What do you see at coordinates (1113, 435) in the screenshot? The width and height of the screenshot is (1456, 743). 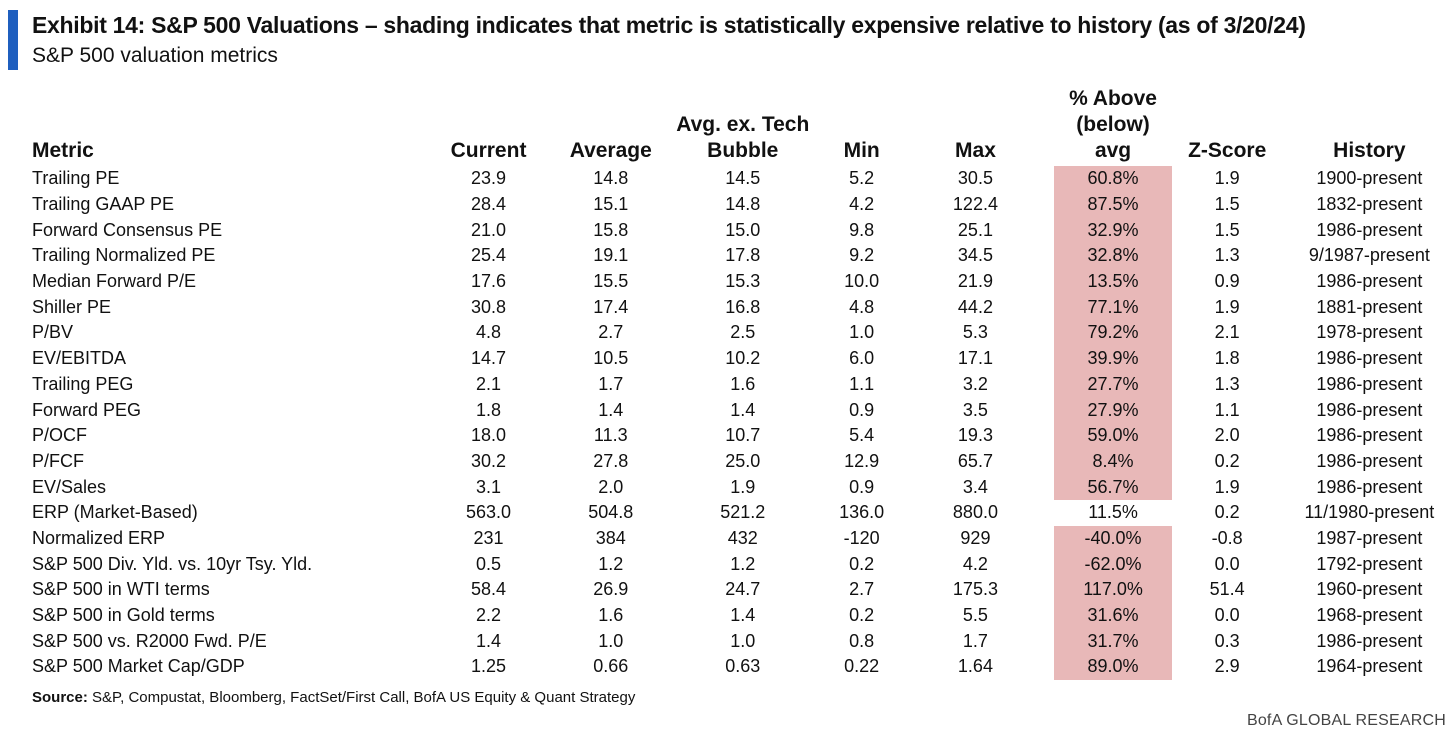 I see `pct-above-avg-cell: 59.0%` at bounding box center [1113, 435].